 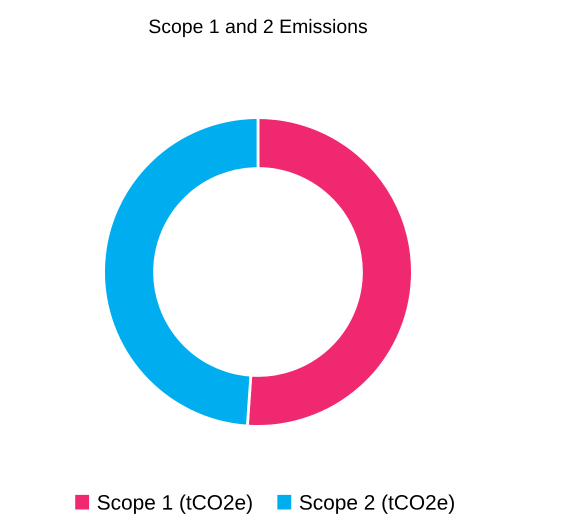 I want to click on legend-label: Scope 2 (tCO2e), so click(x=377, y=504).